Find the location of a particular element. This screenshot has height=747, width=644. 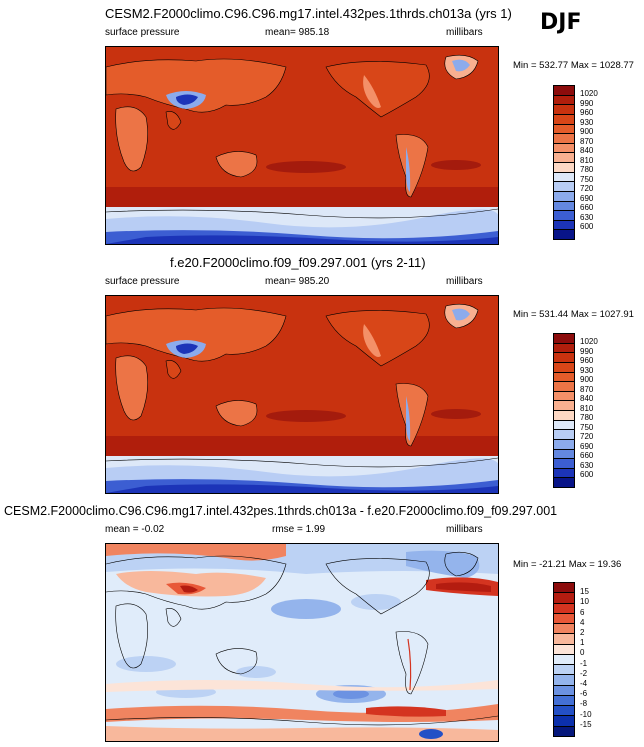

colorbar-label: -8 is located at coordinates (584, 704).